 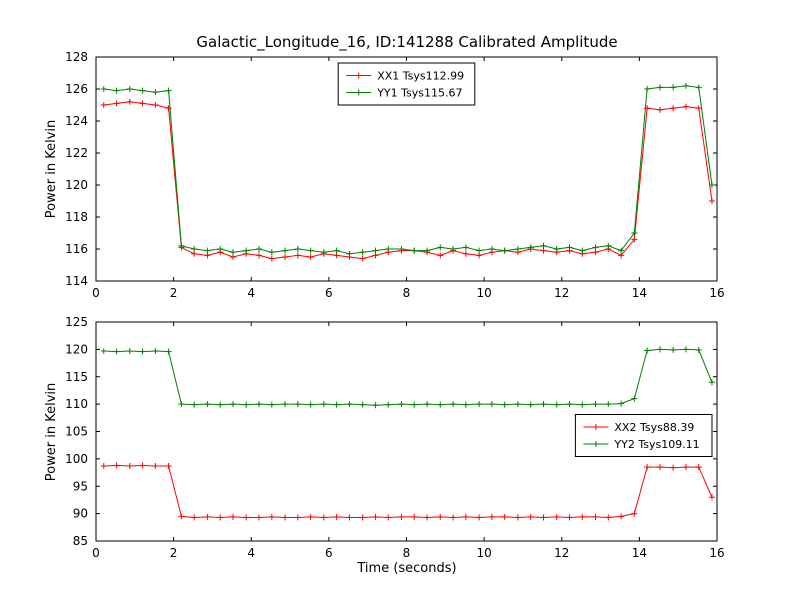 What do you see at coordinates (80, 486) in the screenshot?
I see `y-tick-label: 95` at bounding box center [80, 486].